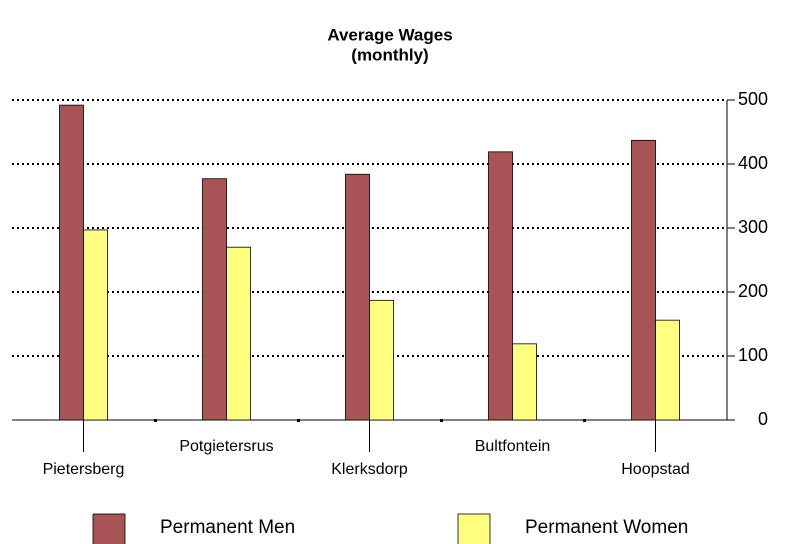 Image resolution: width=795 pixels, height=544 pixels. Describe the element at coordinates (753, 355) in the screenshot. I see `y-tick-label: 100` at that location.